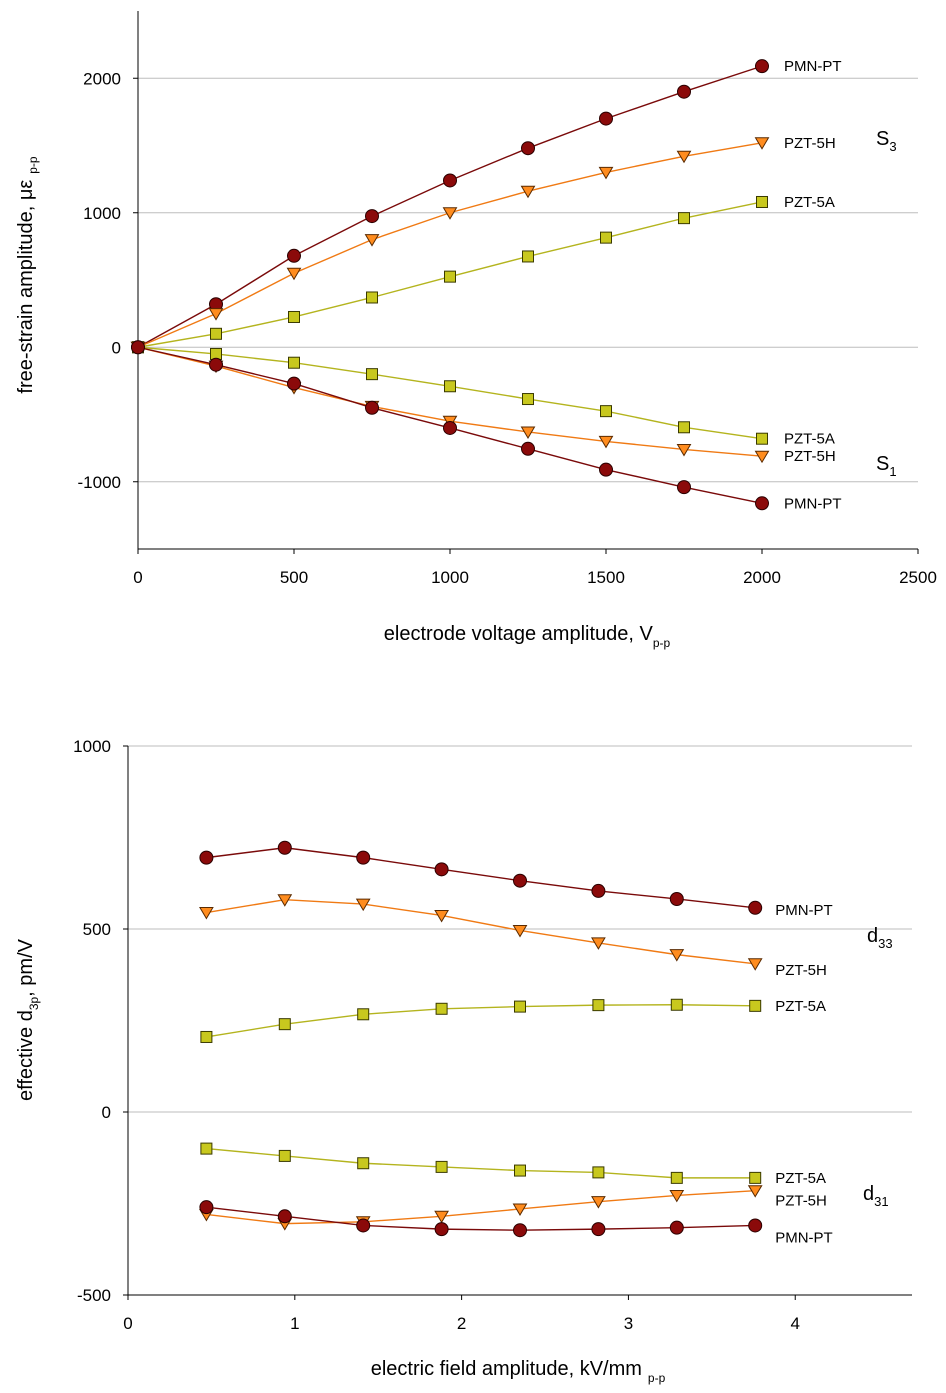  Describe the element at coordinates (762, 577) in the screenshot. I see `x-tick-label: 2000` at that location.